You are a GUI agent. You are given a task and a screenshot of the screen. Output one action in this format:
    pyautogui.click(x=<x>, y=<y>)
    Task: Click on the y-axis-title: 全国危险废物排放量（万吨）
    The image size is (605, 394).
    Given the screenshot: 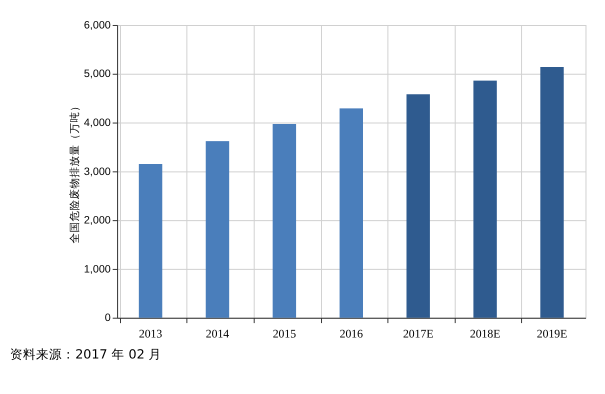 What is the action you would take?
    pyautogui.click(x=75, y=172)
    